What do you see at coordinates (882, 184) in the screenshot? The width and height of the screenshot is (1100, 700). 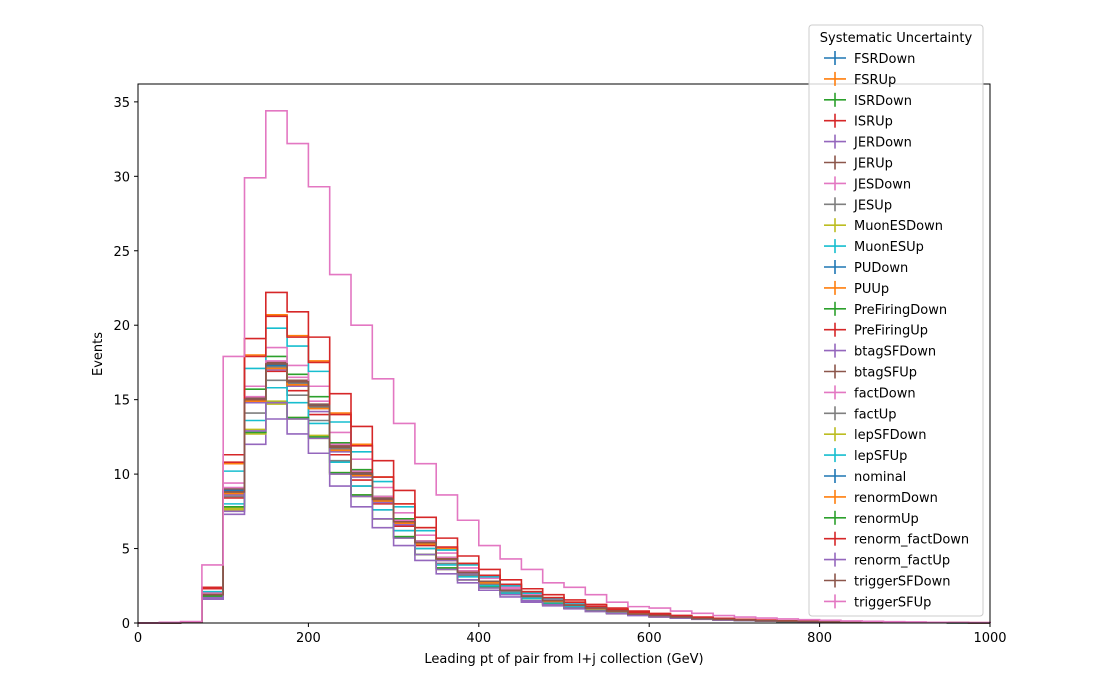 I see `legend-label: JESDown` at bounding box center [882, 184].